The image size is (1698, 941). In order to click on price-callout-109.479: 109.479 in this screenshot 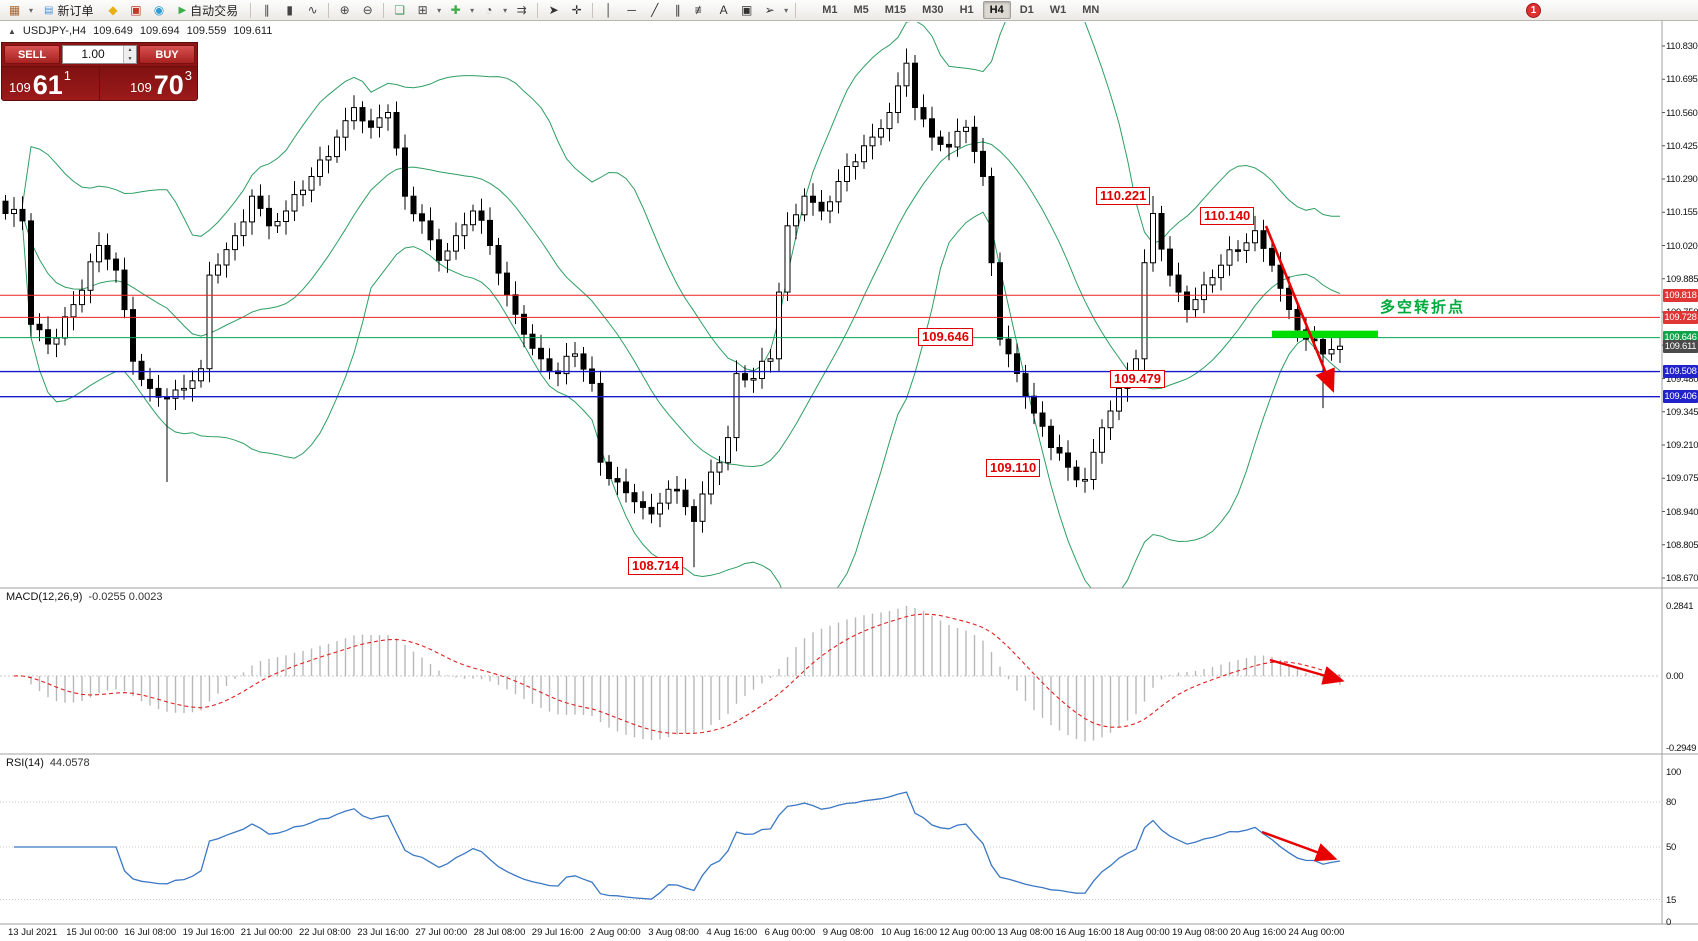, I will do `click(1137, 378)`.